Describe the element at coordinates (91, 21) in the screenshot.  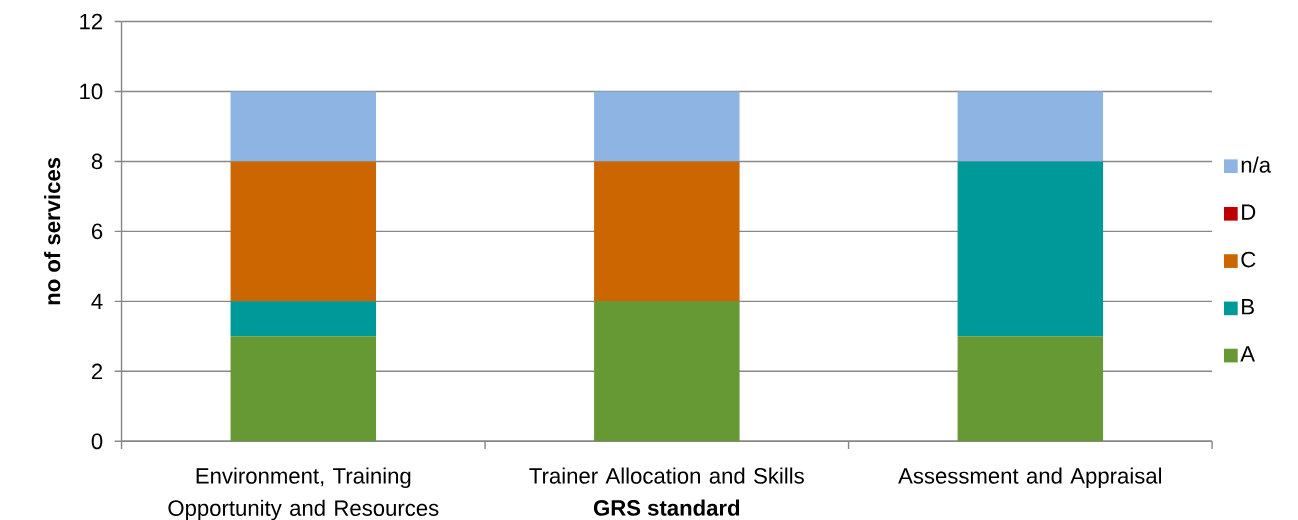
I see `y-tick-label: 12` at that location.